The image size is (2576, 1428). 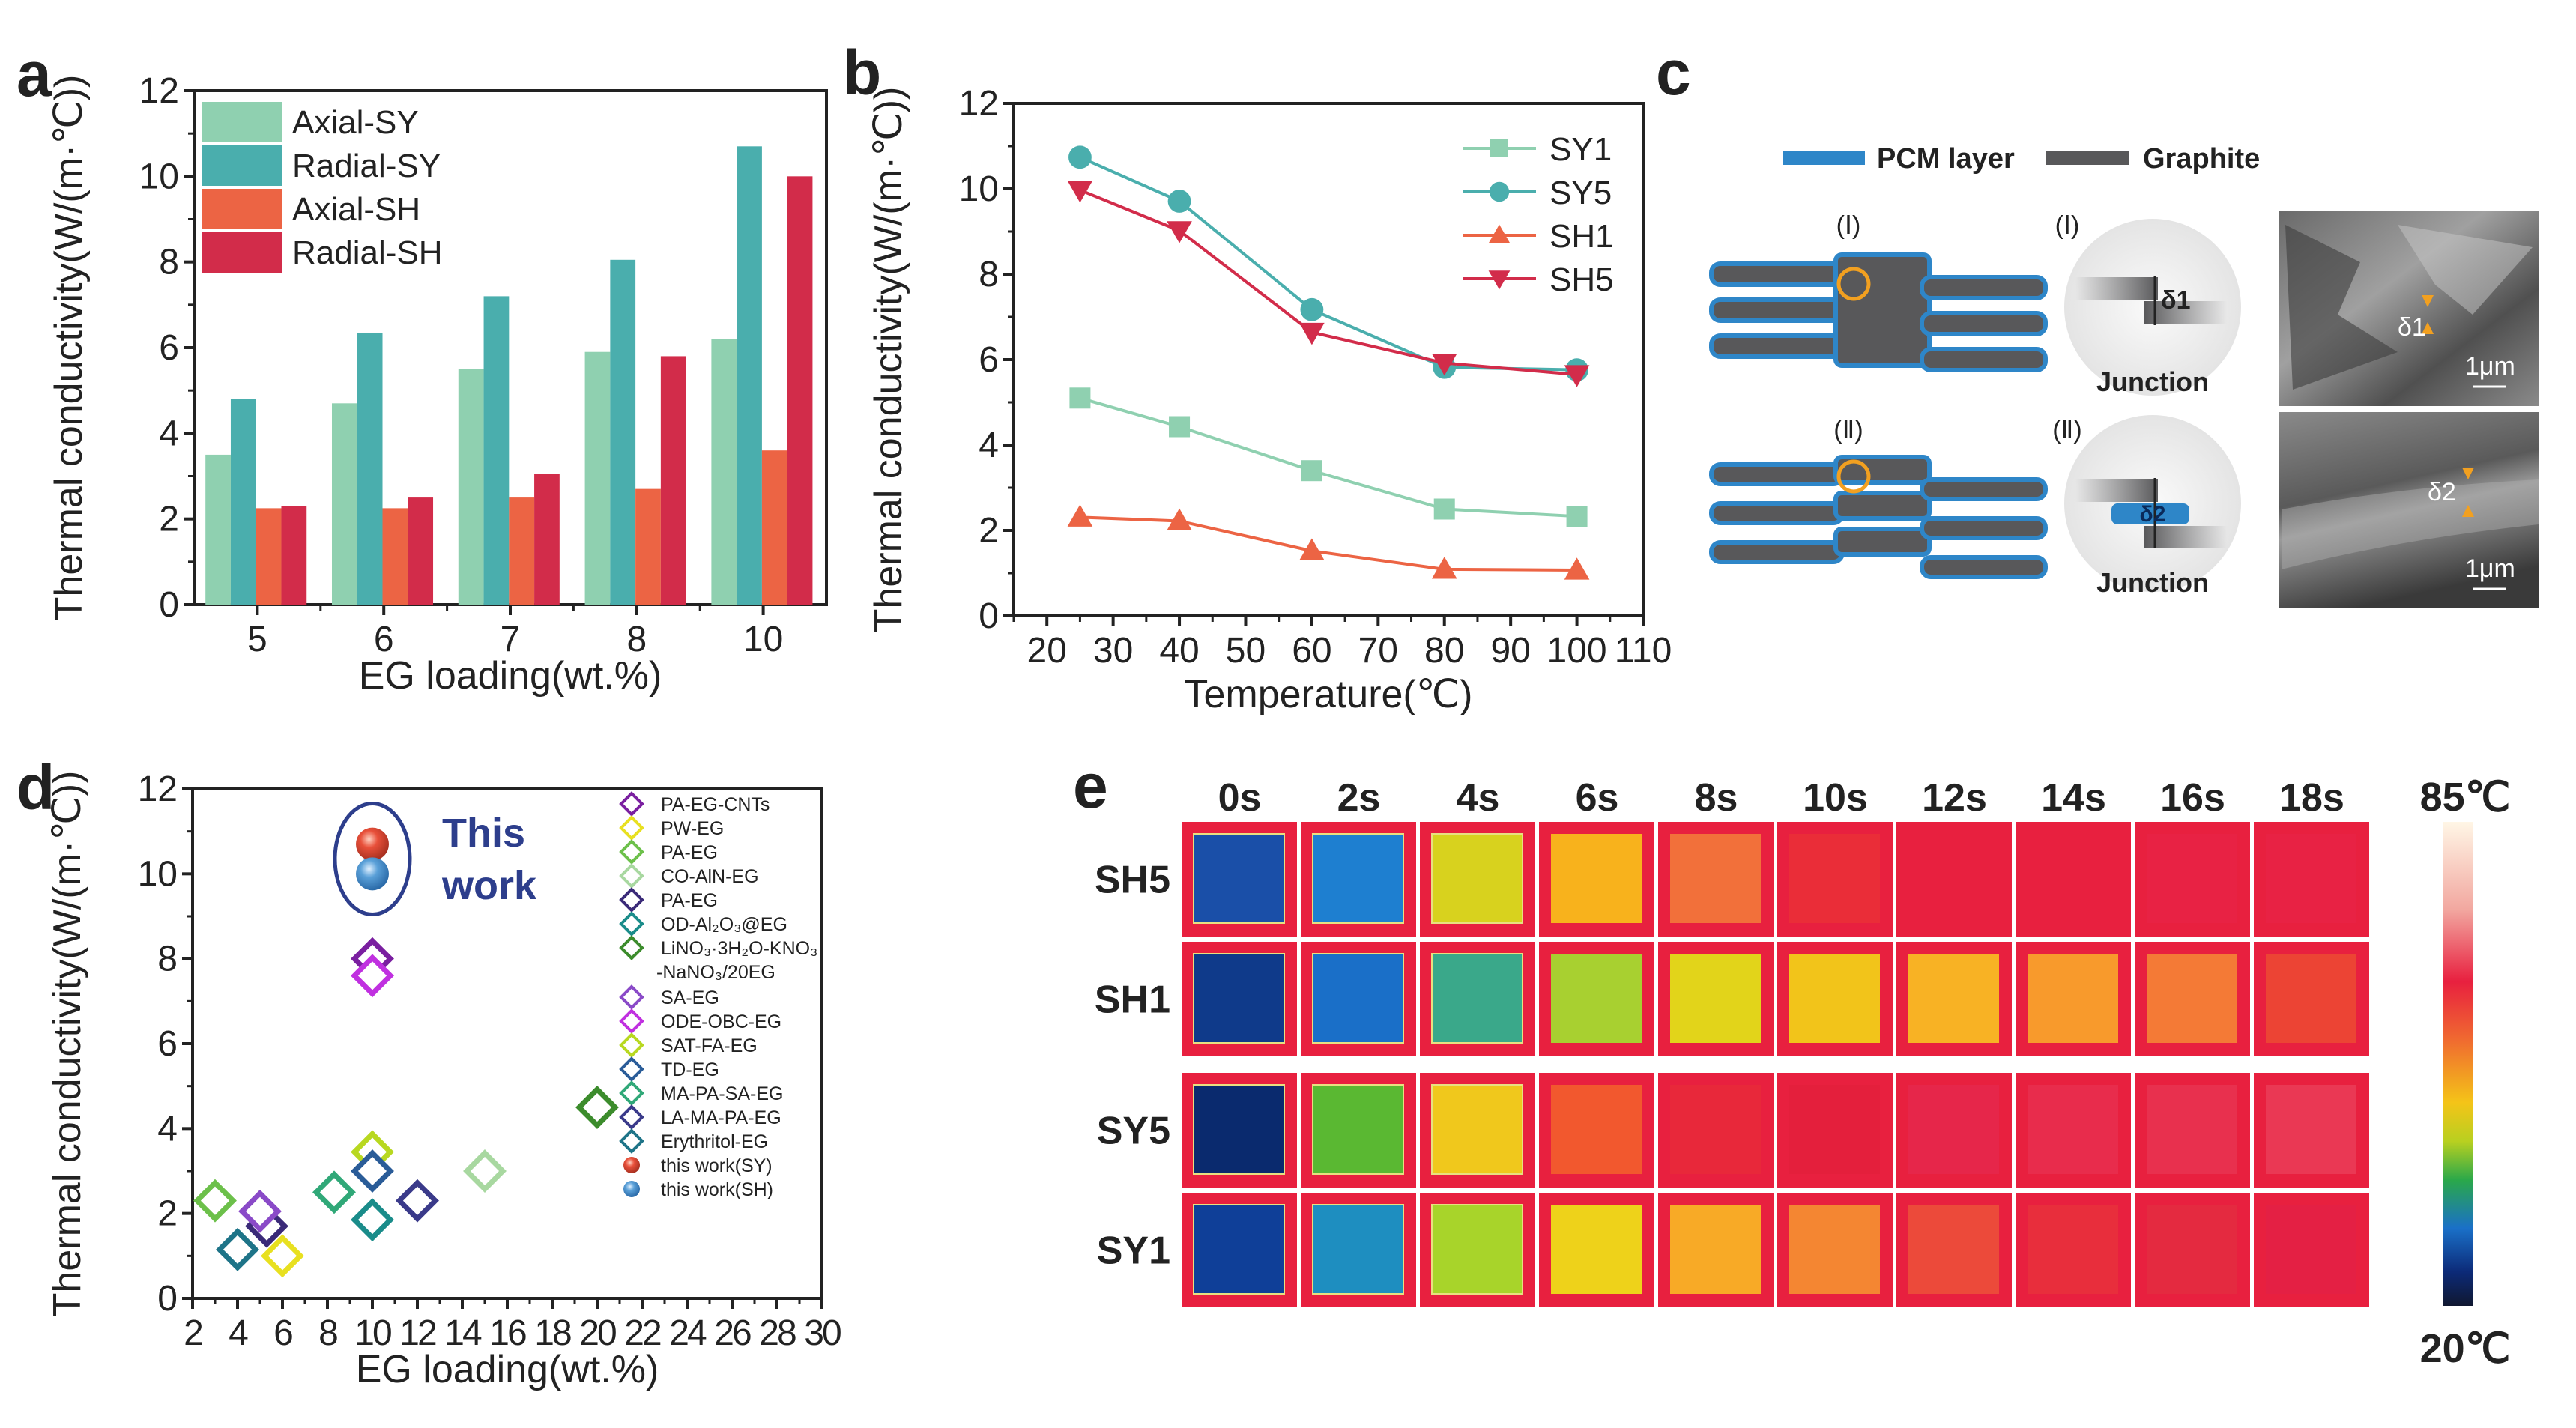 I want to click on x-axis-label: Temperature(℃), so click(x=1329, y=694).